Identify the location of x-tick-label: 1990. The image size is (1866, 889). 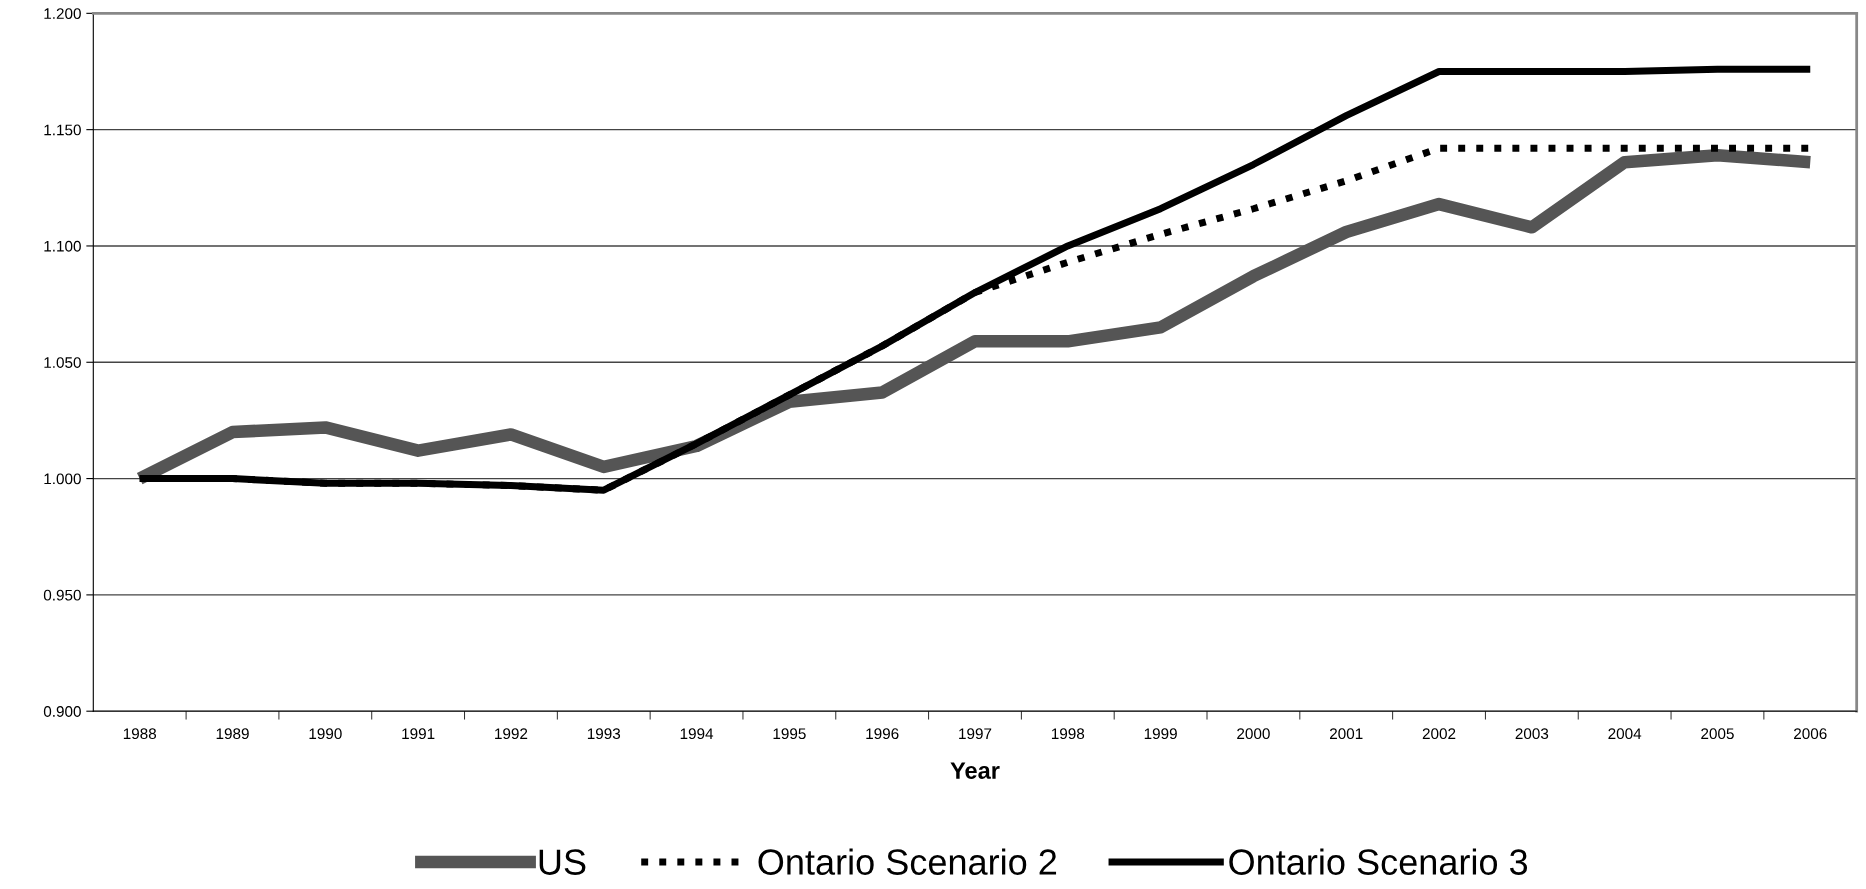
(325, 734).